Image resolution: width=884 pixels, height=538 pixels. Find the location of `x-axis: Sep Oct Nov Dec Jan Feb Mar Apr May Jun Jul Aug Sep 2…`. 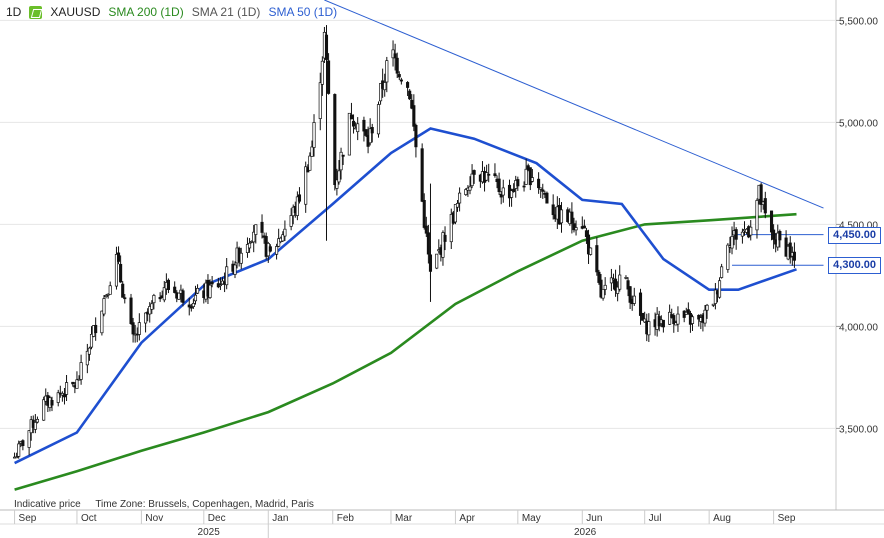

x-axis: Sep Oct Nov Dec Jan Feb Mar Apr May Jun Jul Aug Sep 2… is located at coordinates (442, 523).